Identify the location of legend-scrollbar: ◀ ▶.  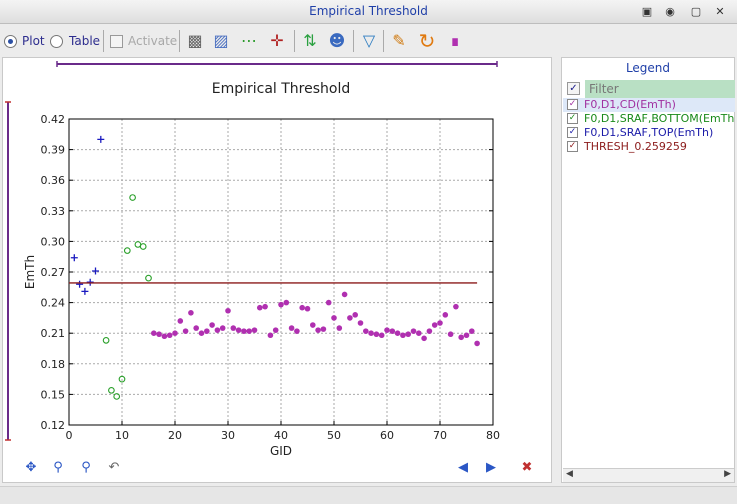
(648, 475).